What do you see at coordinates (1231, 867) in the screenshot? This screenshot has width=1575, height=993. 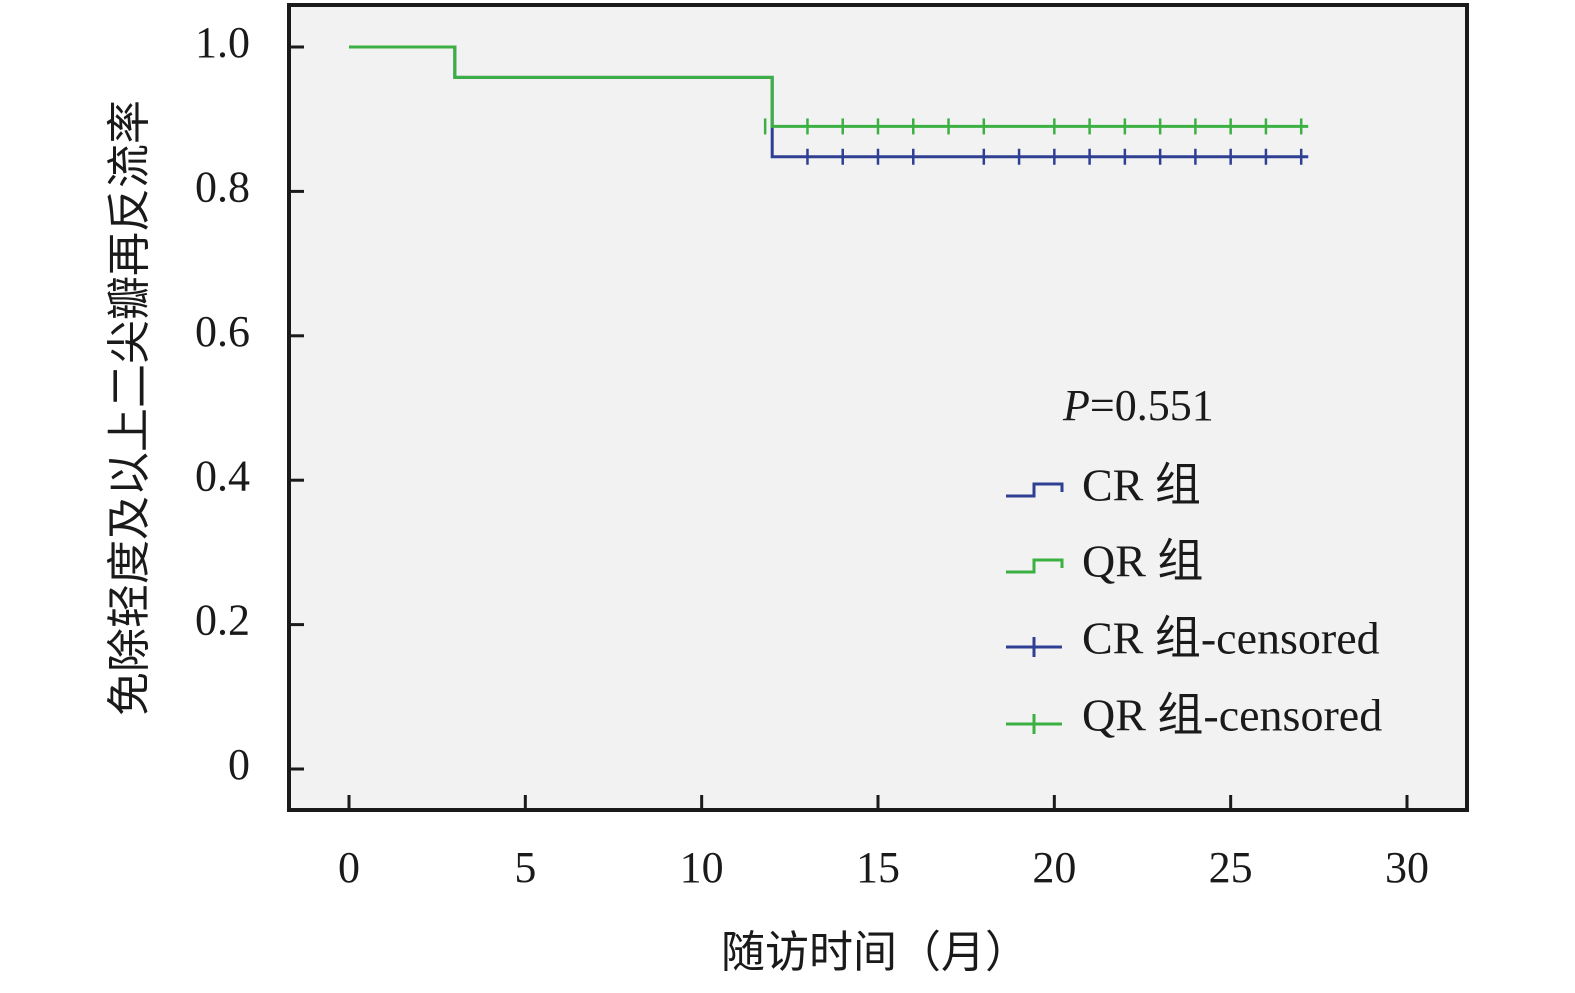 I see `x-tick-label: 25` at bounding box center [1231, 867].